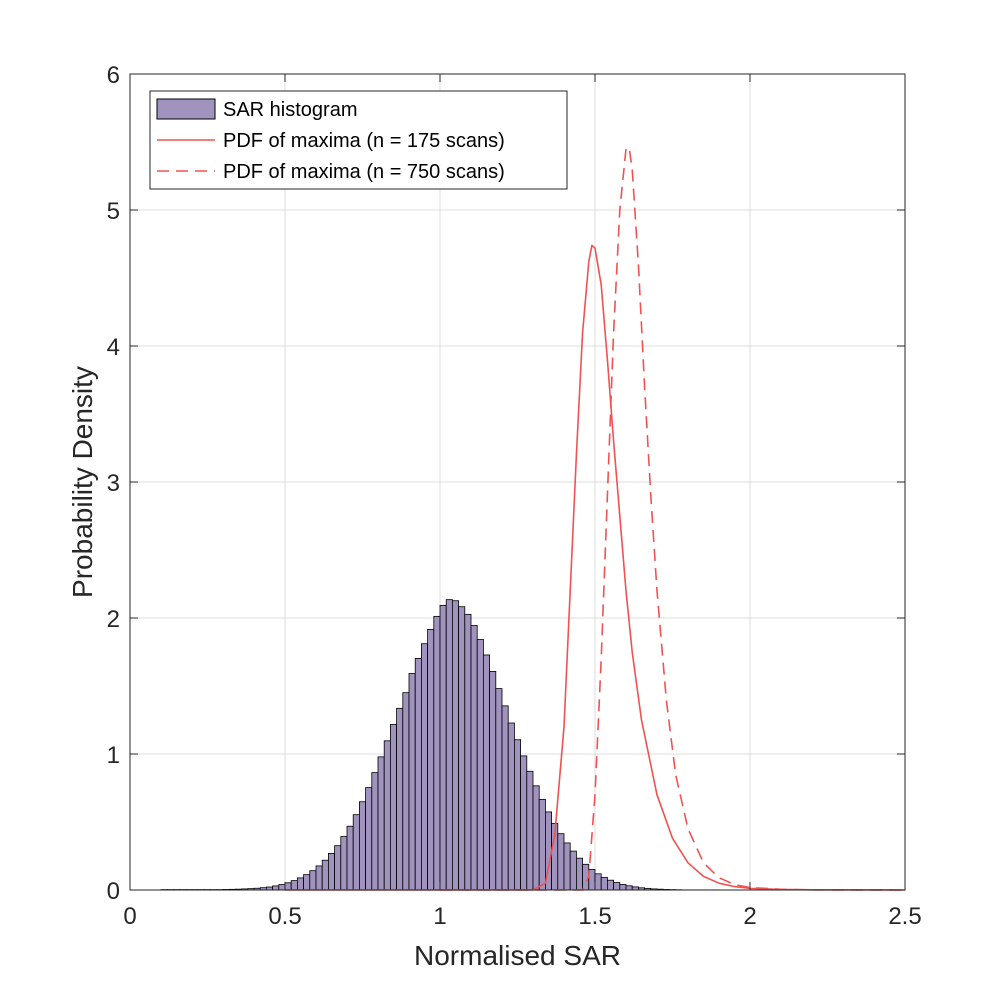  I want to click on legend-label: PDF of maxima (n = 750 scans), so click(364, 172).